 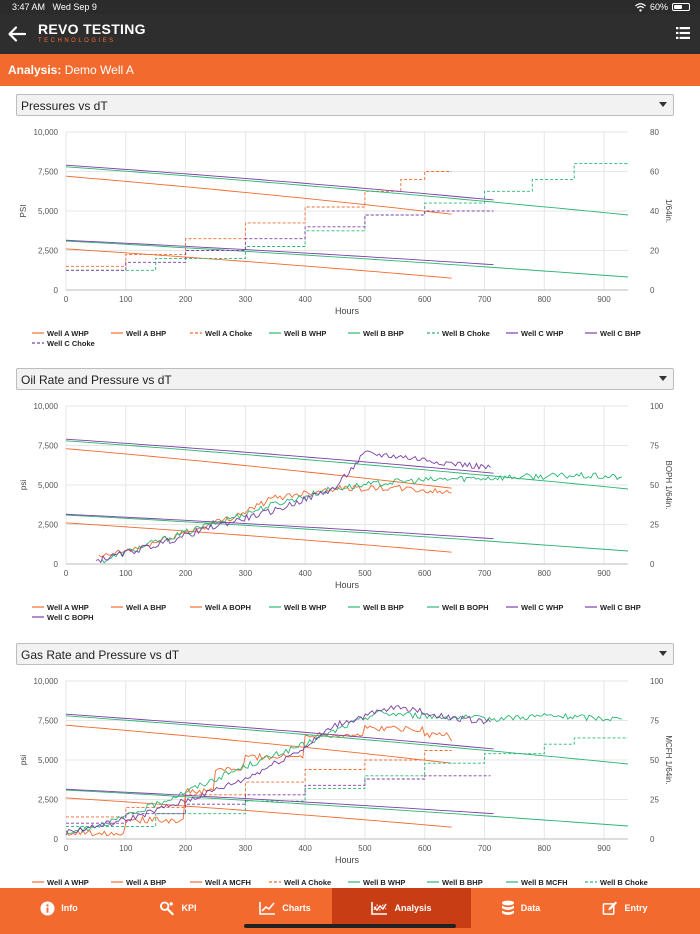 I want to click on tab-info: Info, so click(x=59, y=908).